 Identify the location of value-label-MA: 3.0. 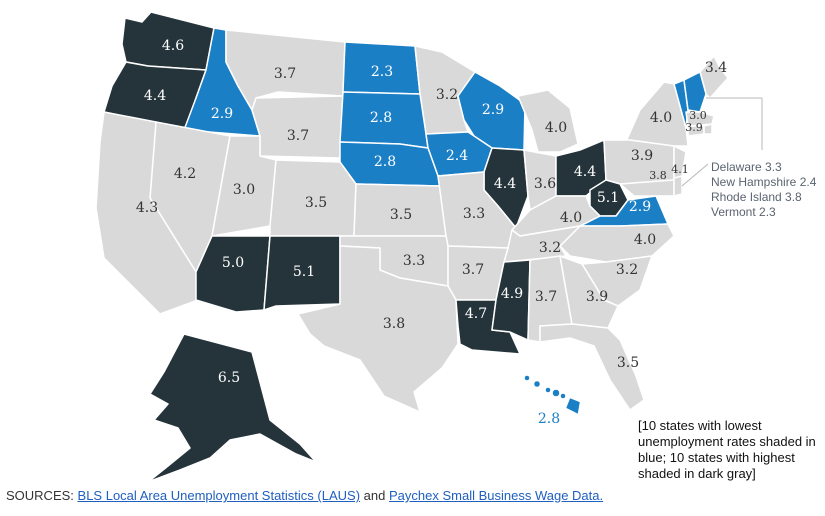
(698, 115).